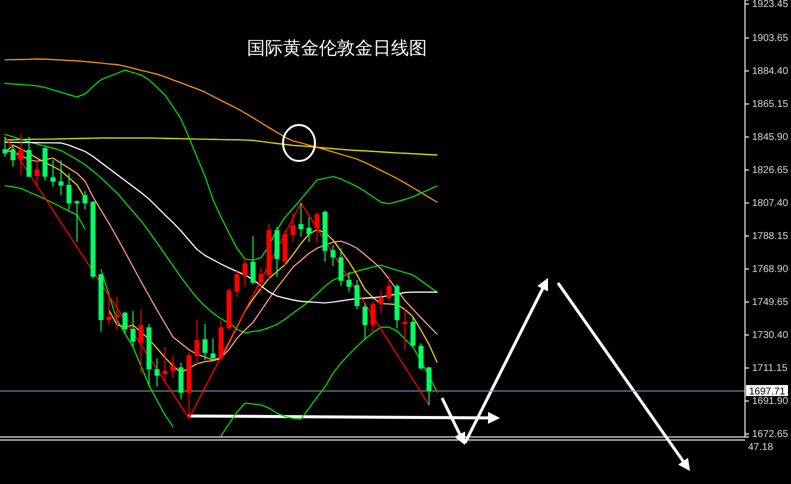 This screenshot has height=484, width=791. What do you see at coordinates (770, 336) in the screenshot?
I see `y-tick-label: 1730.40` at bounding box center [770, 336].